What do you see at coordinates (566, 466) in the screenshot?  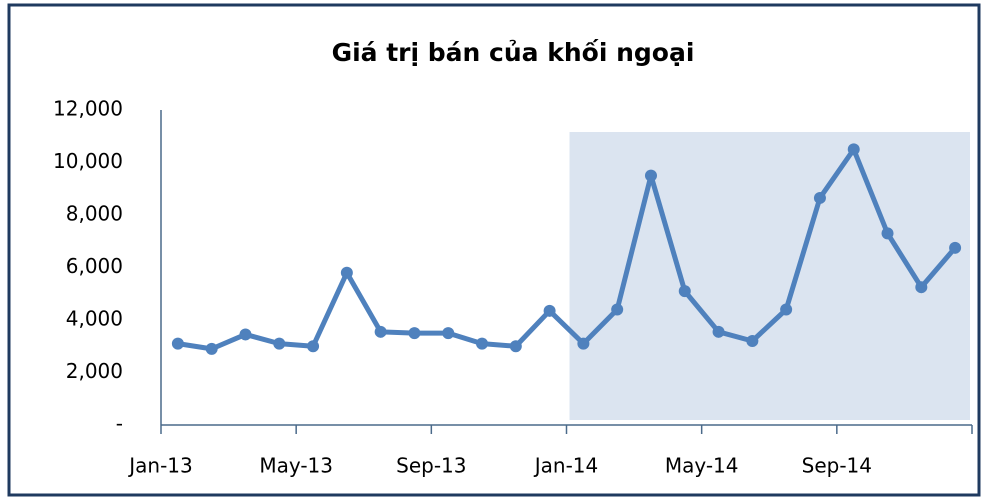 I see `x-tick-label: Jan-14` at bounding box center [566, 466].